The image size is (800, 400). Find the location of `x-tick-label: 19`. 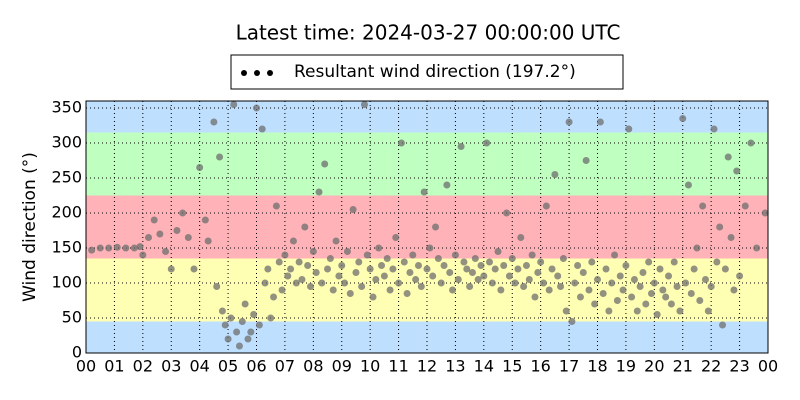

x-tick-label: 19 is located at coordinates (626, 366).